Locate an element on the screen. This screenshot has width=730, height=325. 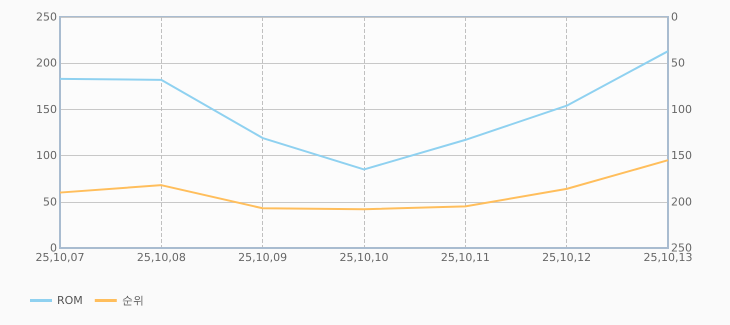
y2-tick-label: 0 is located at coordinates (674, 17).